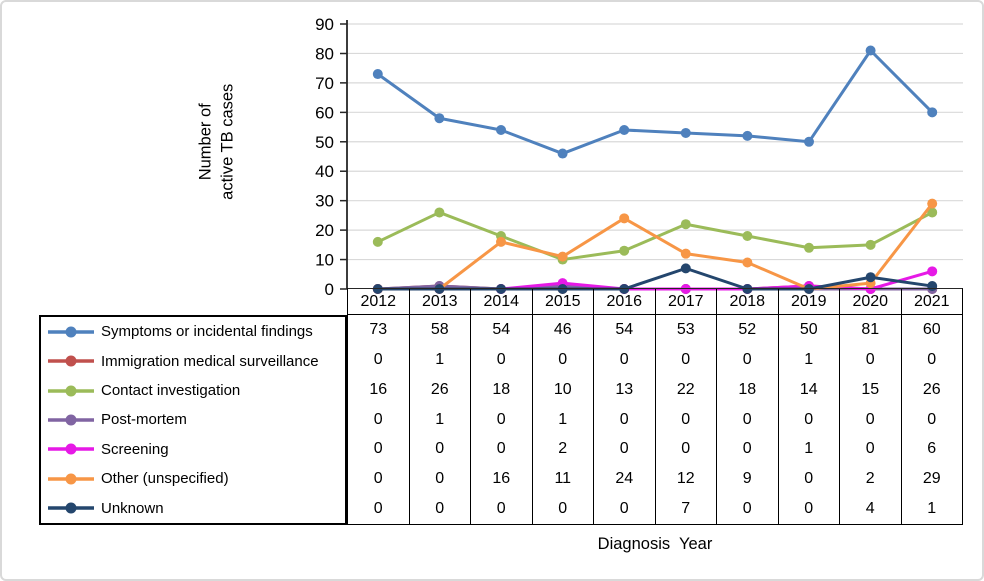 Image resolution: width=984 pixels, height=581 pixels. Describe the element at coordinates (931, 329) in the screenshot. I see `data-table-cell: 60` at that location.